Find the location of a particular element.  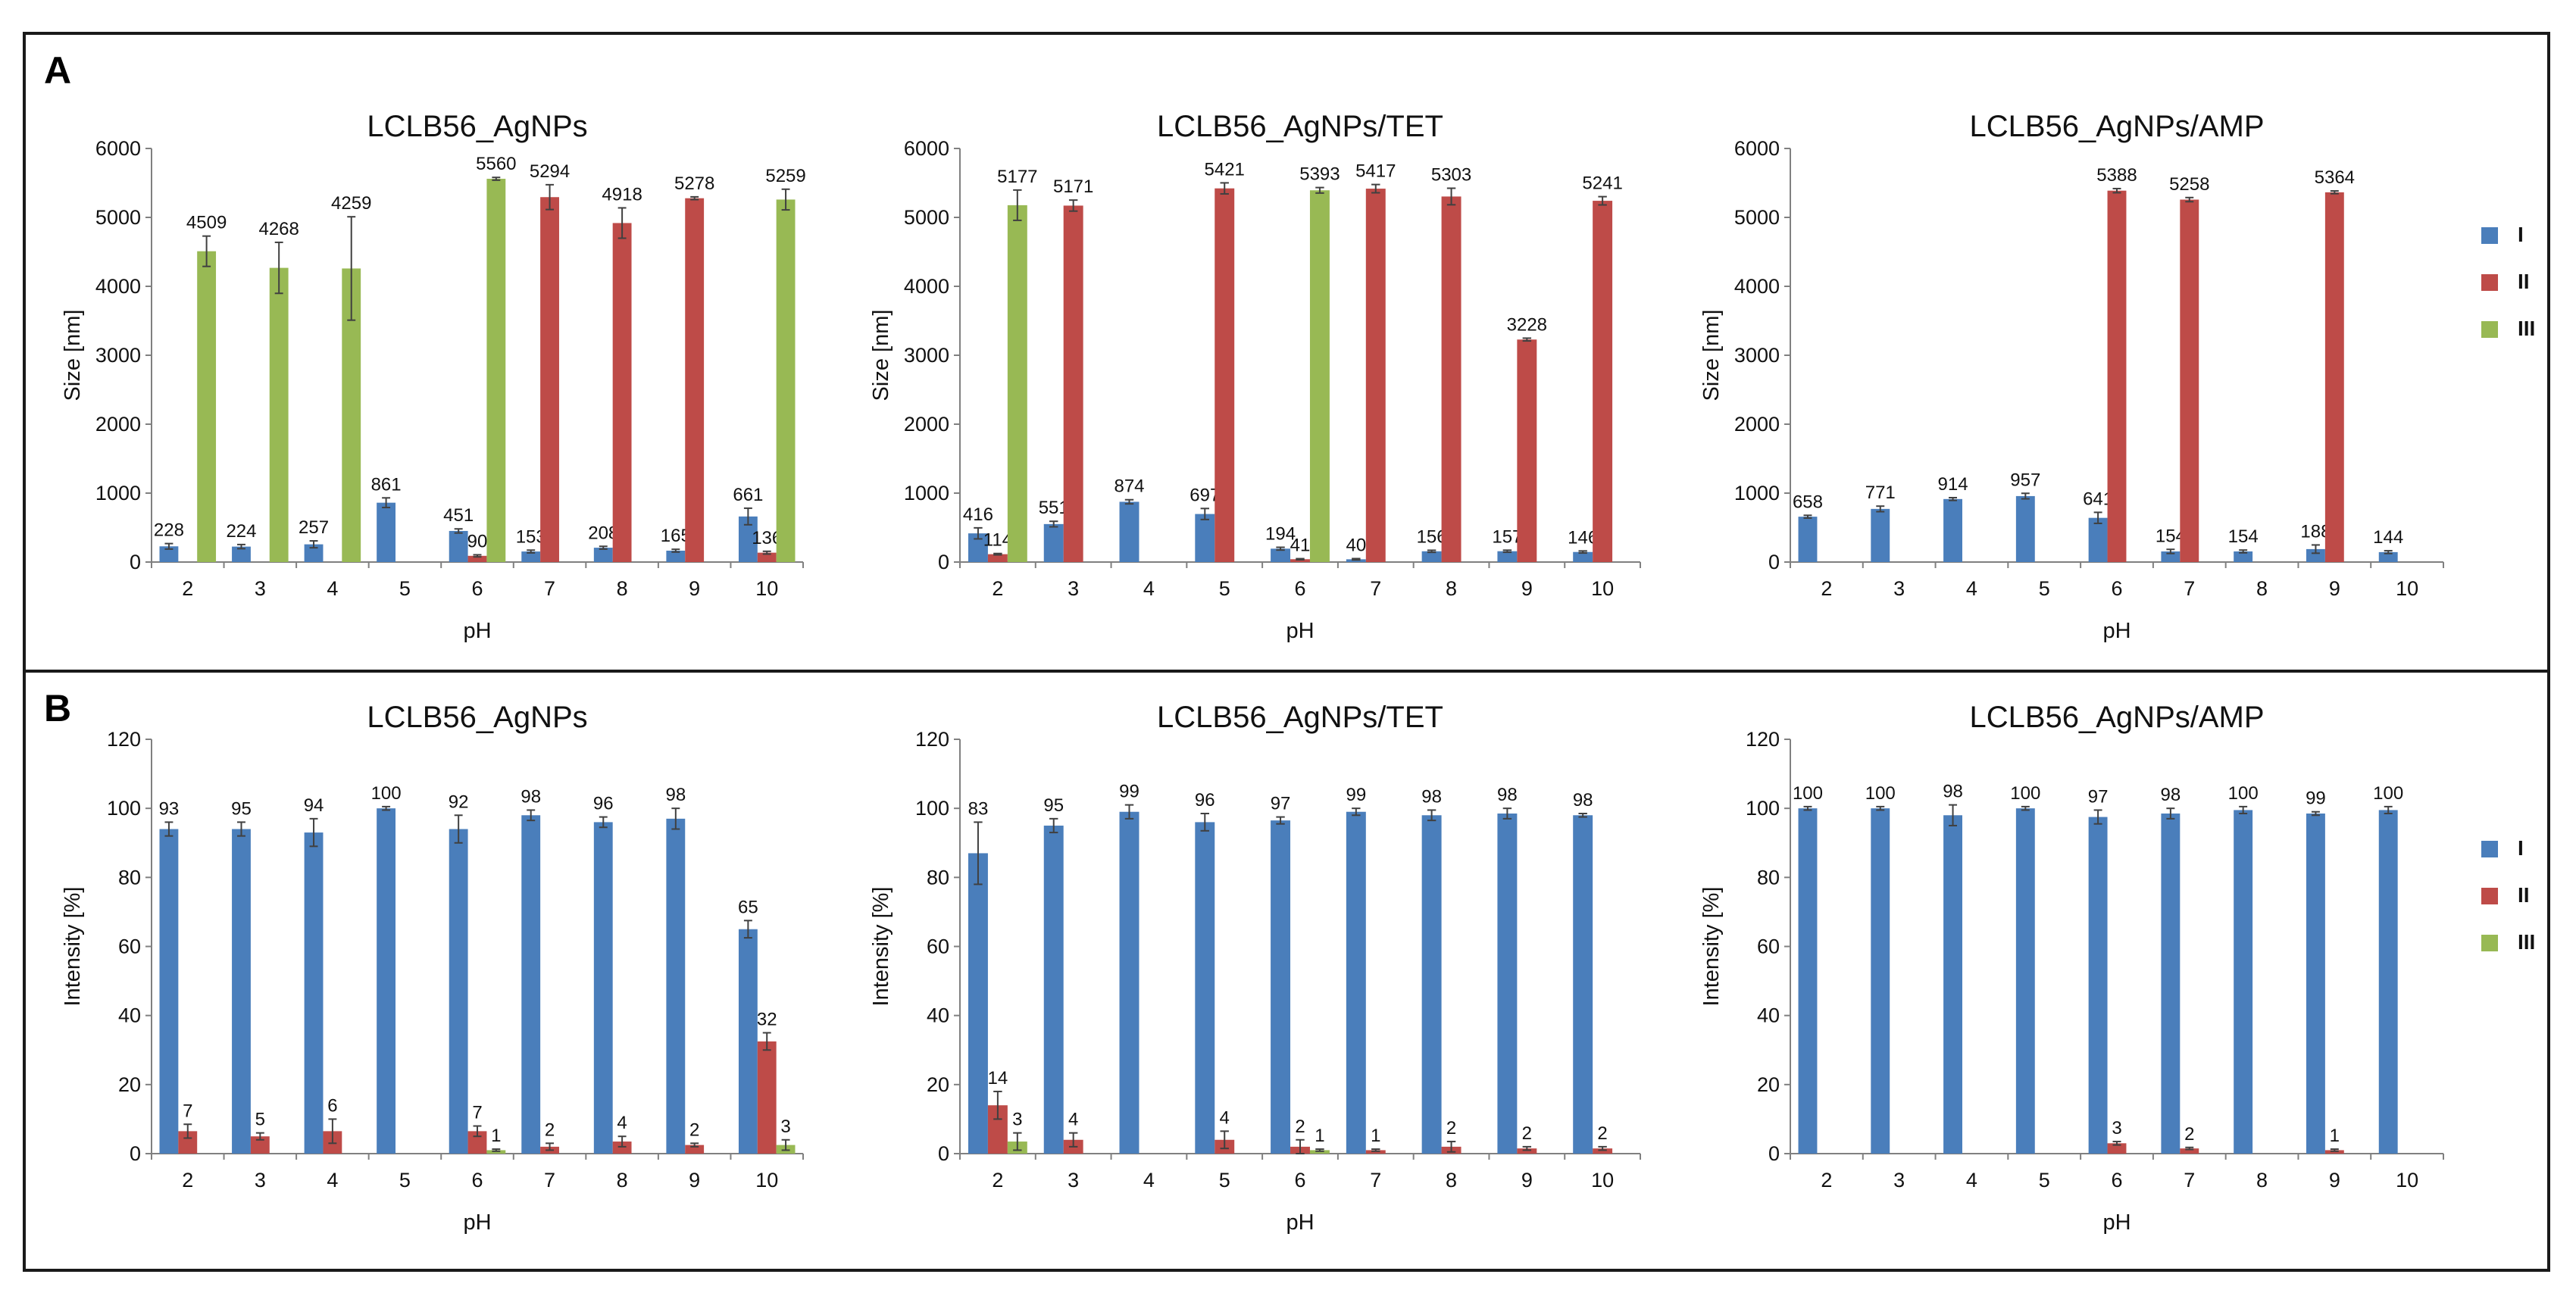

data-label: 6 is located at coordinates (332, 1105).